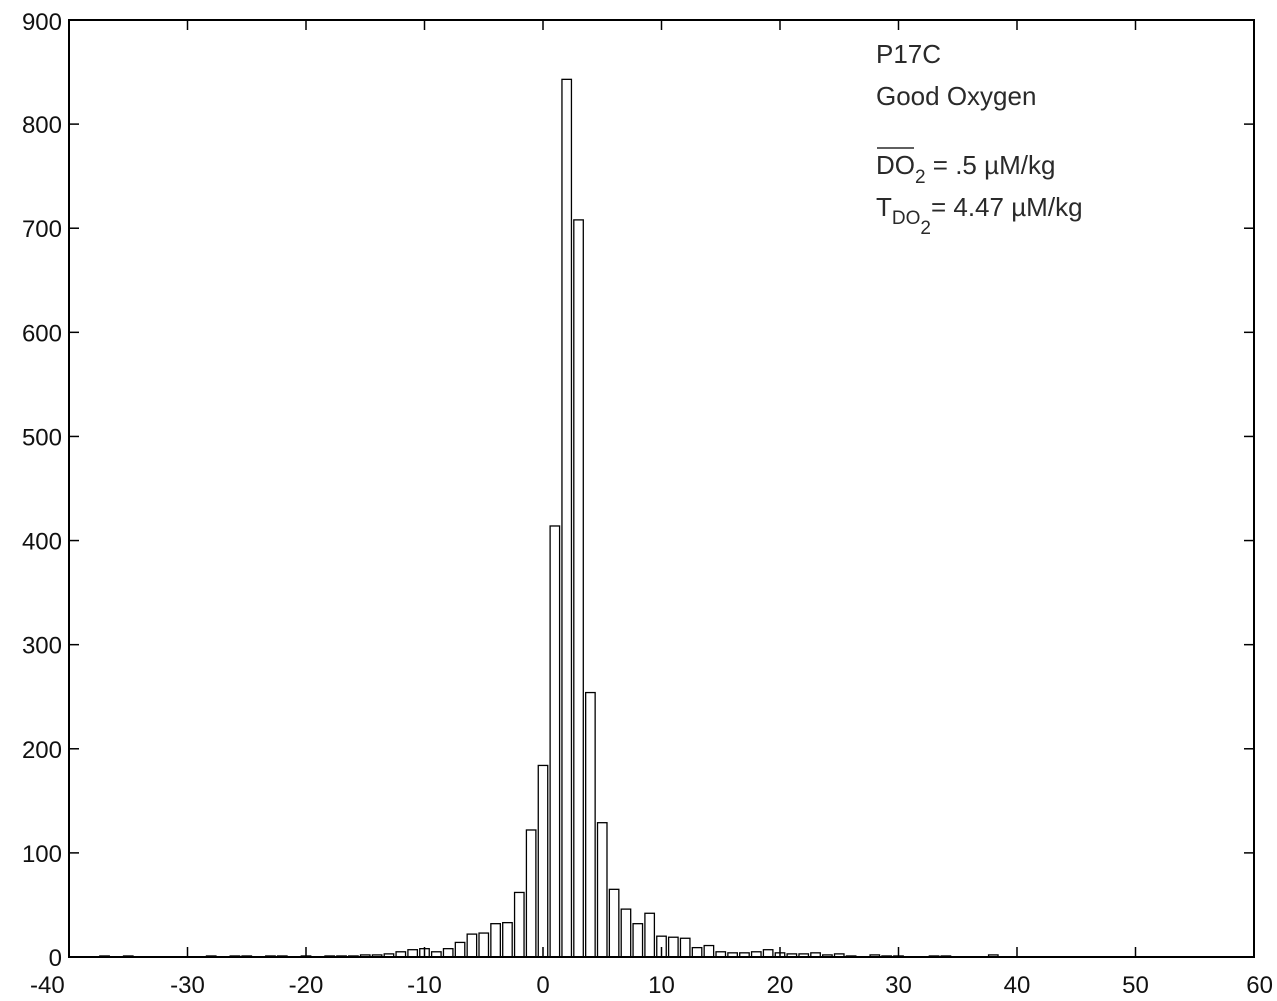 This screenshot has width=1277, height=1001. I want to click on annotation-mean: DO2 = .5 µM/kg, so click(965, 169).